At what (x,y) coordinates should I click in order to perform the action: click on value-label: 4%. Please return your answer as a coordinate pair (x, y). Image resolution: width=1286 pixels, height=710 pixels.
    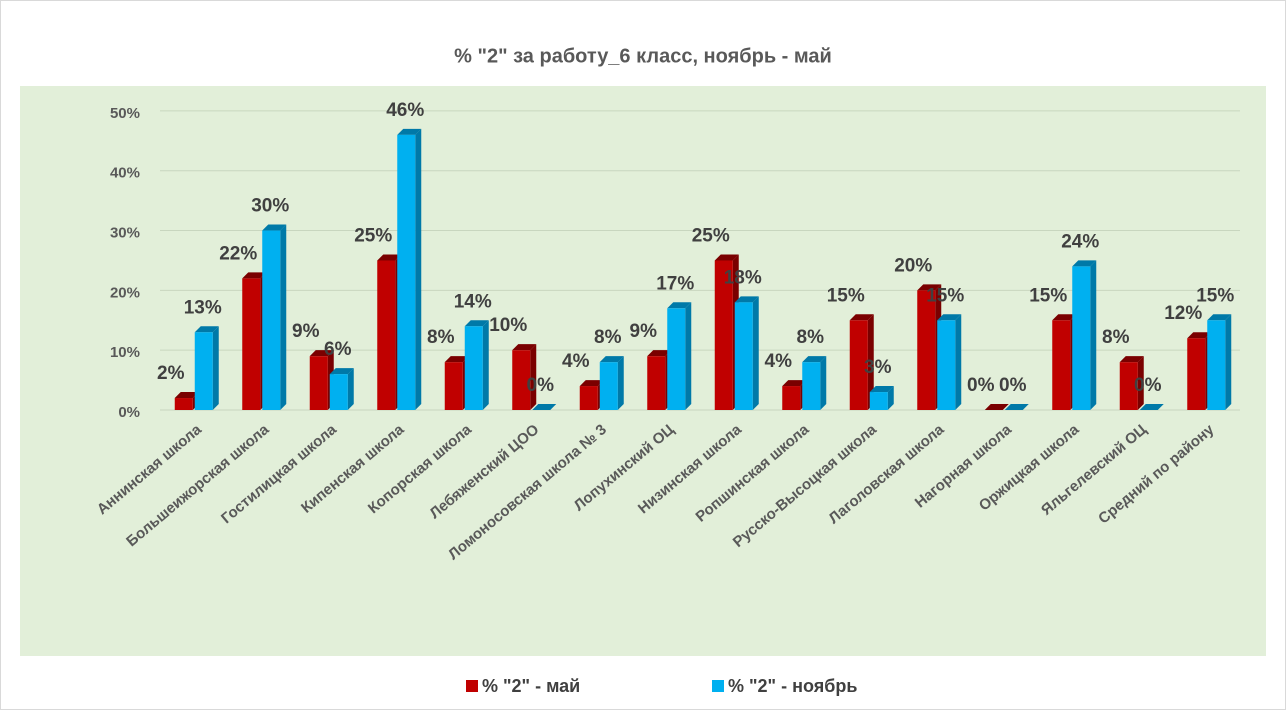
    Looking at the image, I should click on (576, 361).